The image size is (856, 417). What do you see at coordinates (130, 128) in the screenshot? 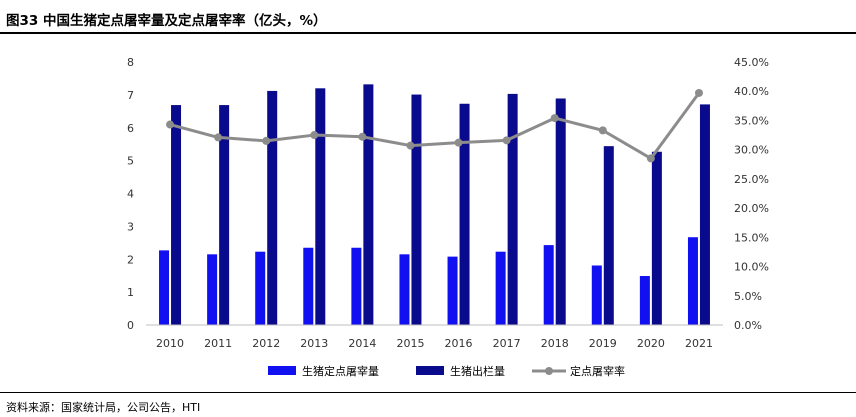
I see `y-axis-tick-label: 6` at bounding box center [130, 128].